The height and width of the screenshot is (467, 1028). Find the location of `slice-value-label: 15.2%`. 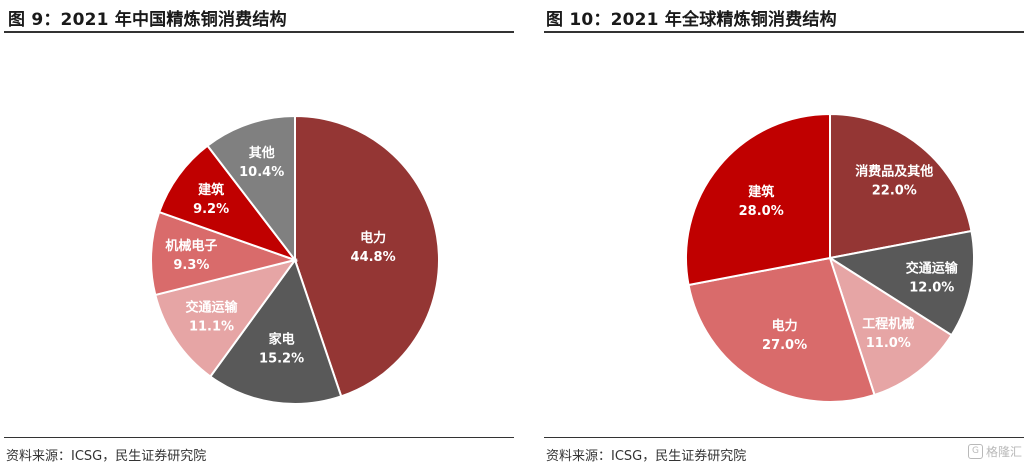

slice-value-label: 15.2% is located at coordinates (281, 358).